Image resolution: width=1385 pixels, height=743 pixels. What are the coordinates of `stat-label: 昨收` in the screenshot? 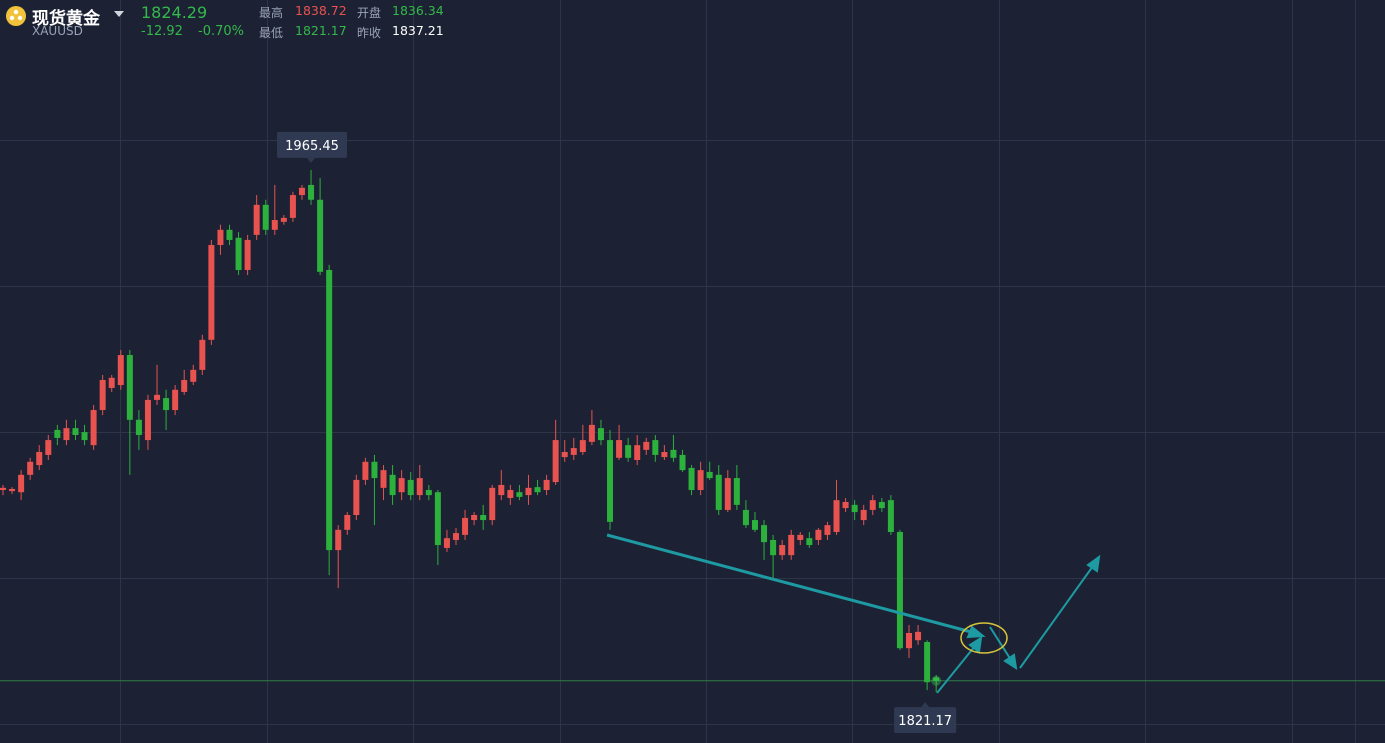 It's located at (369, 33).